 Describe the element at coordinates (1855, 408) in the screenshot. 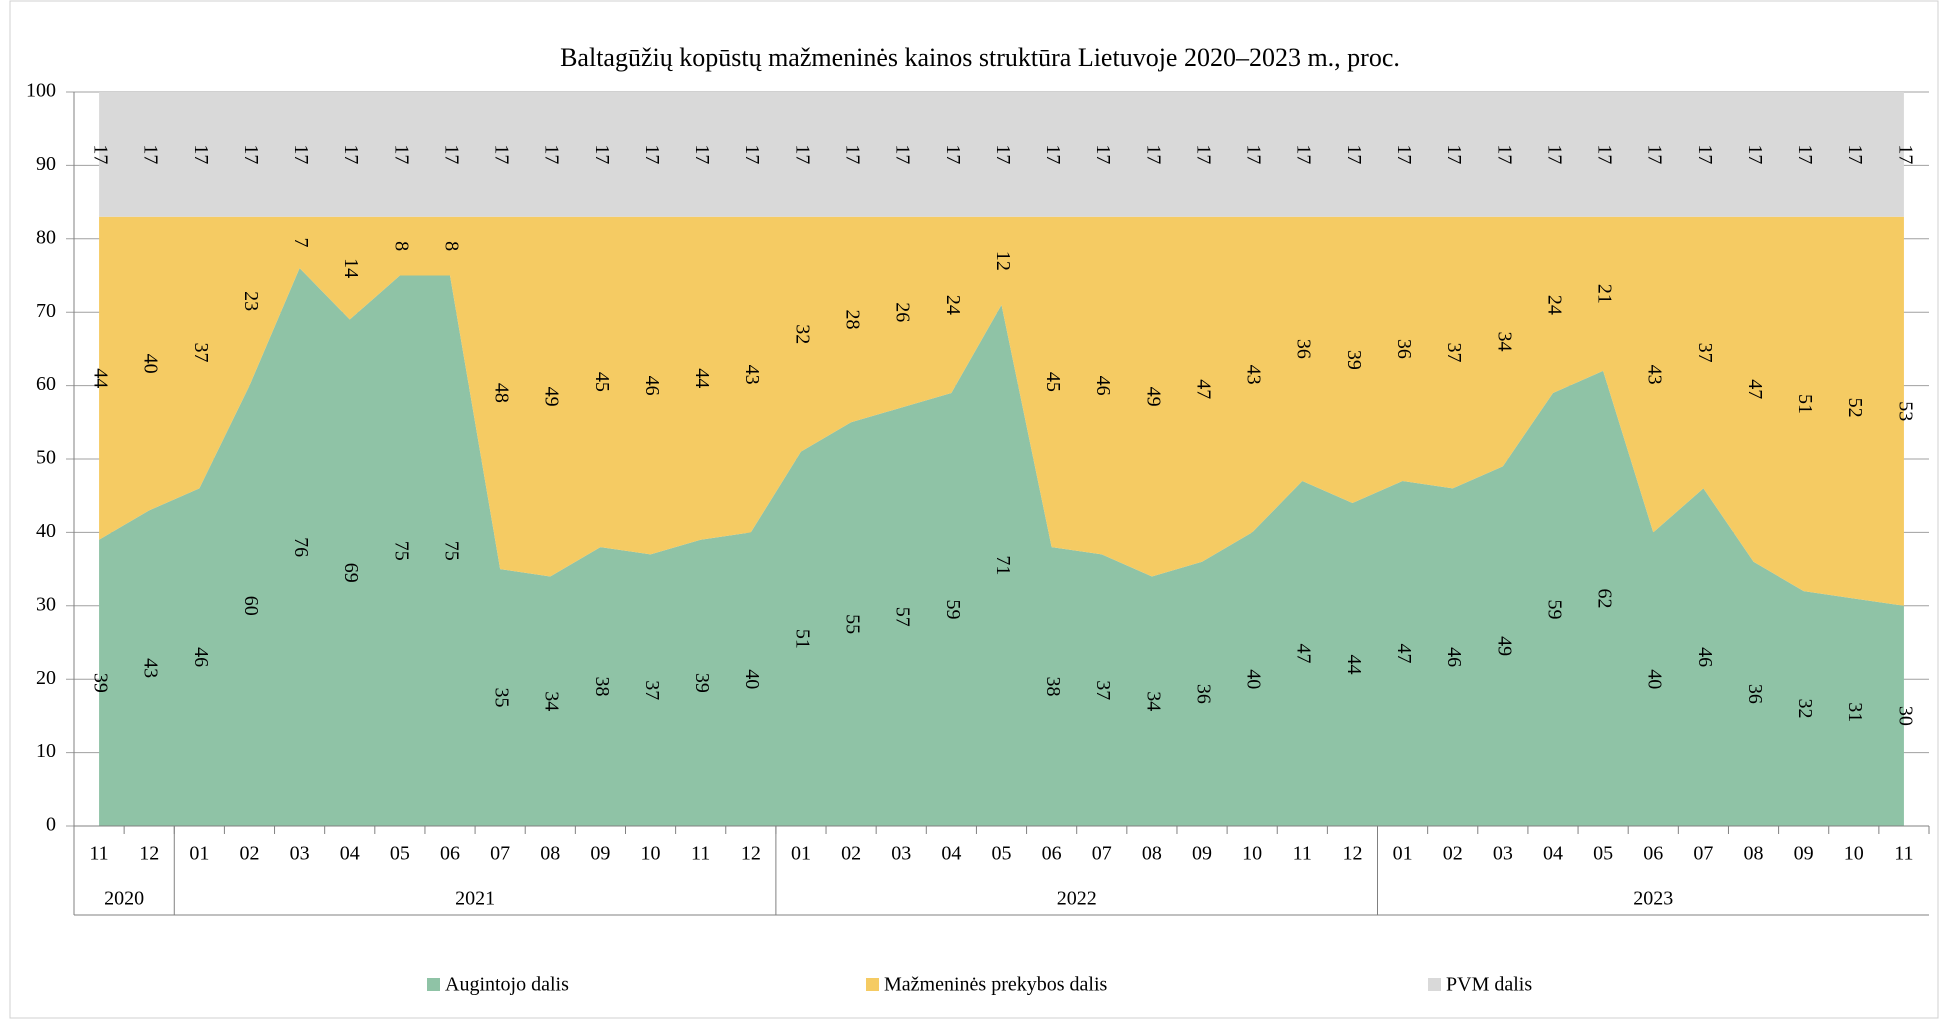

I see `data-label: 52` at that location.